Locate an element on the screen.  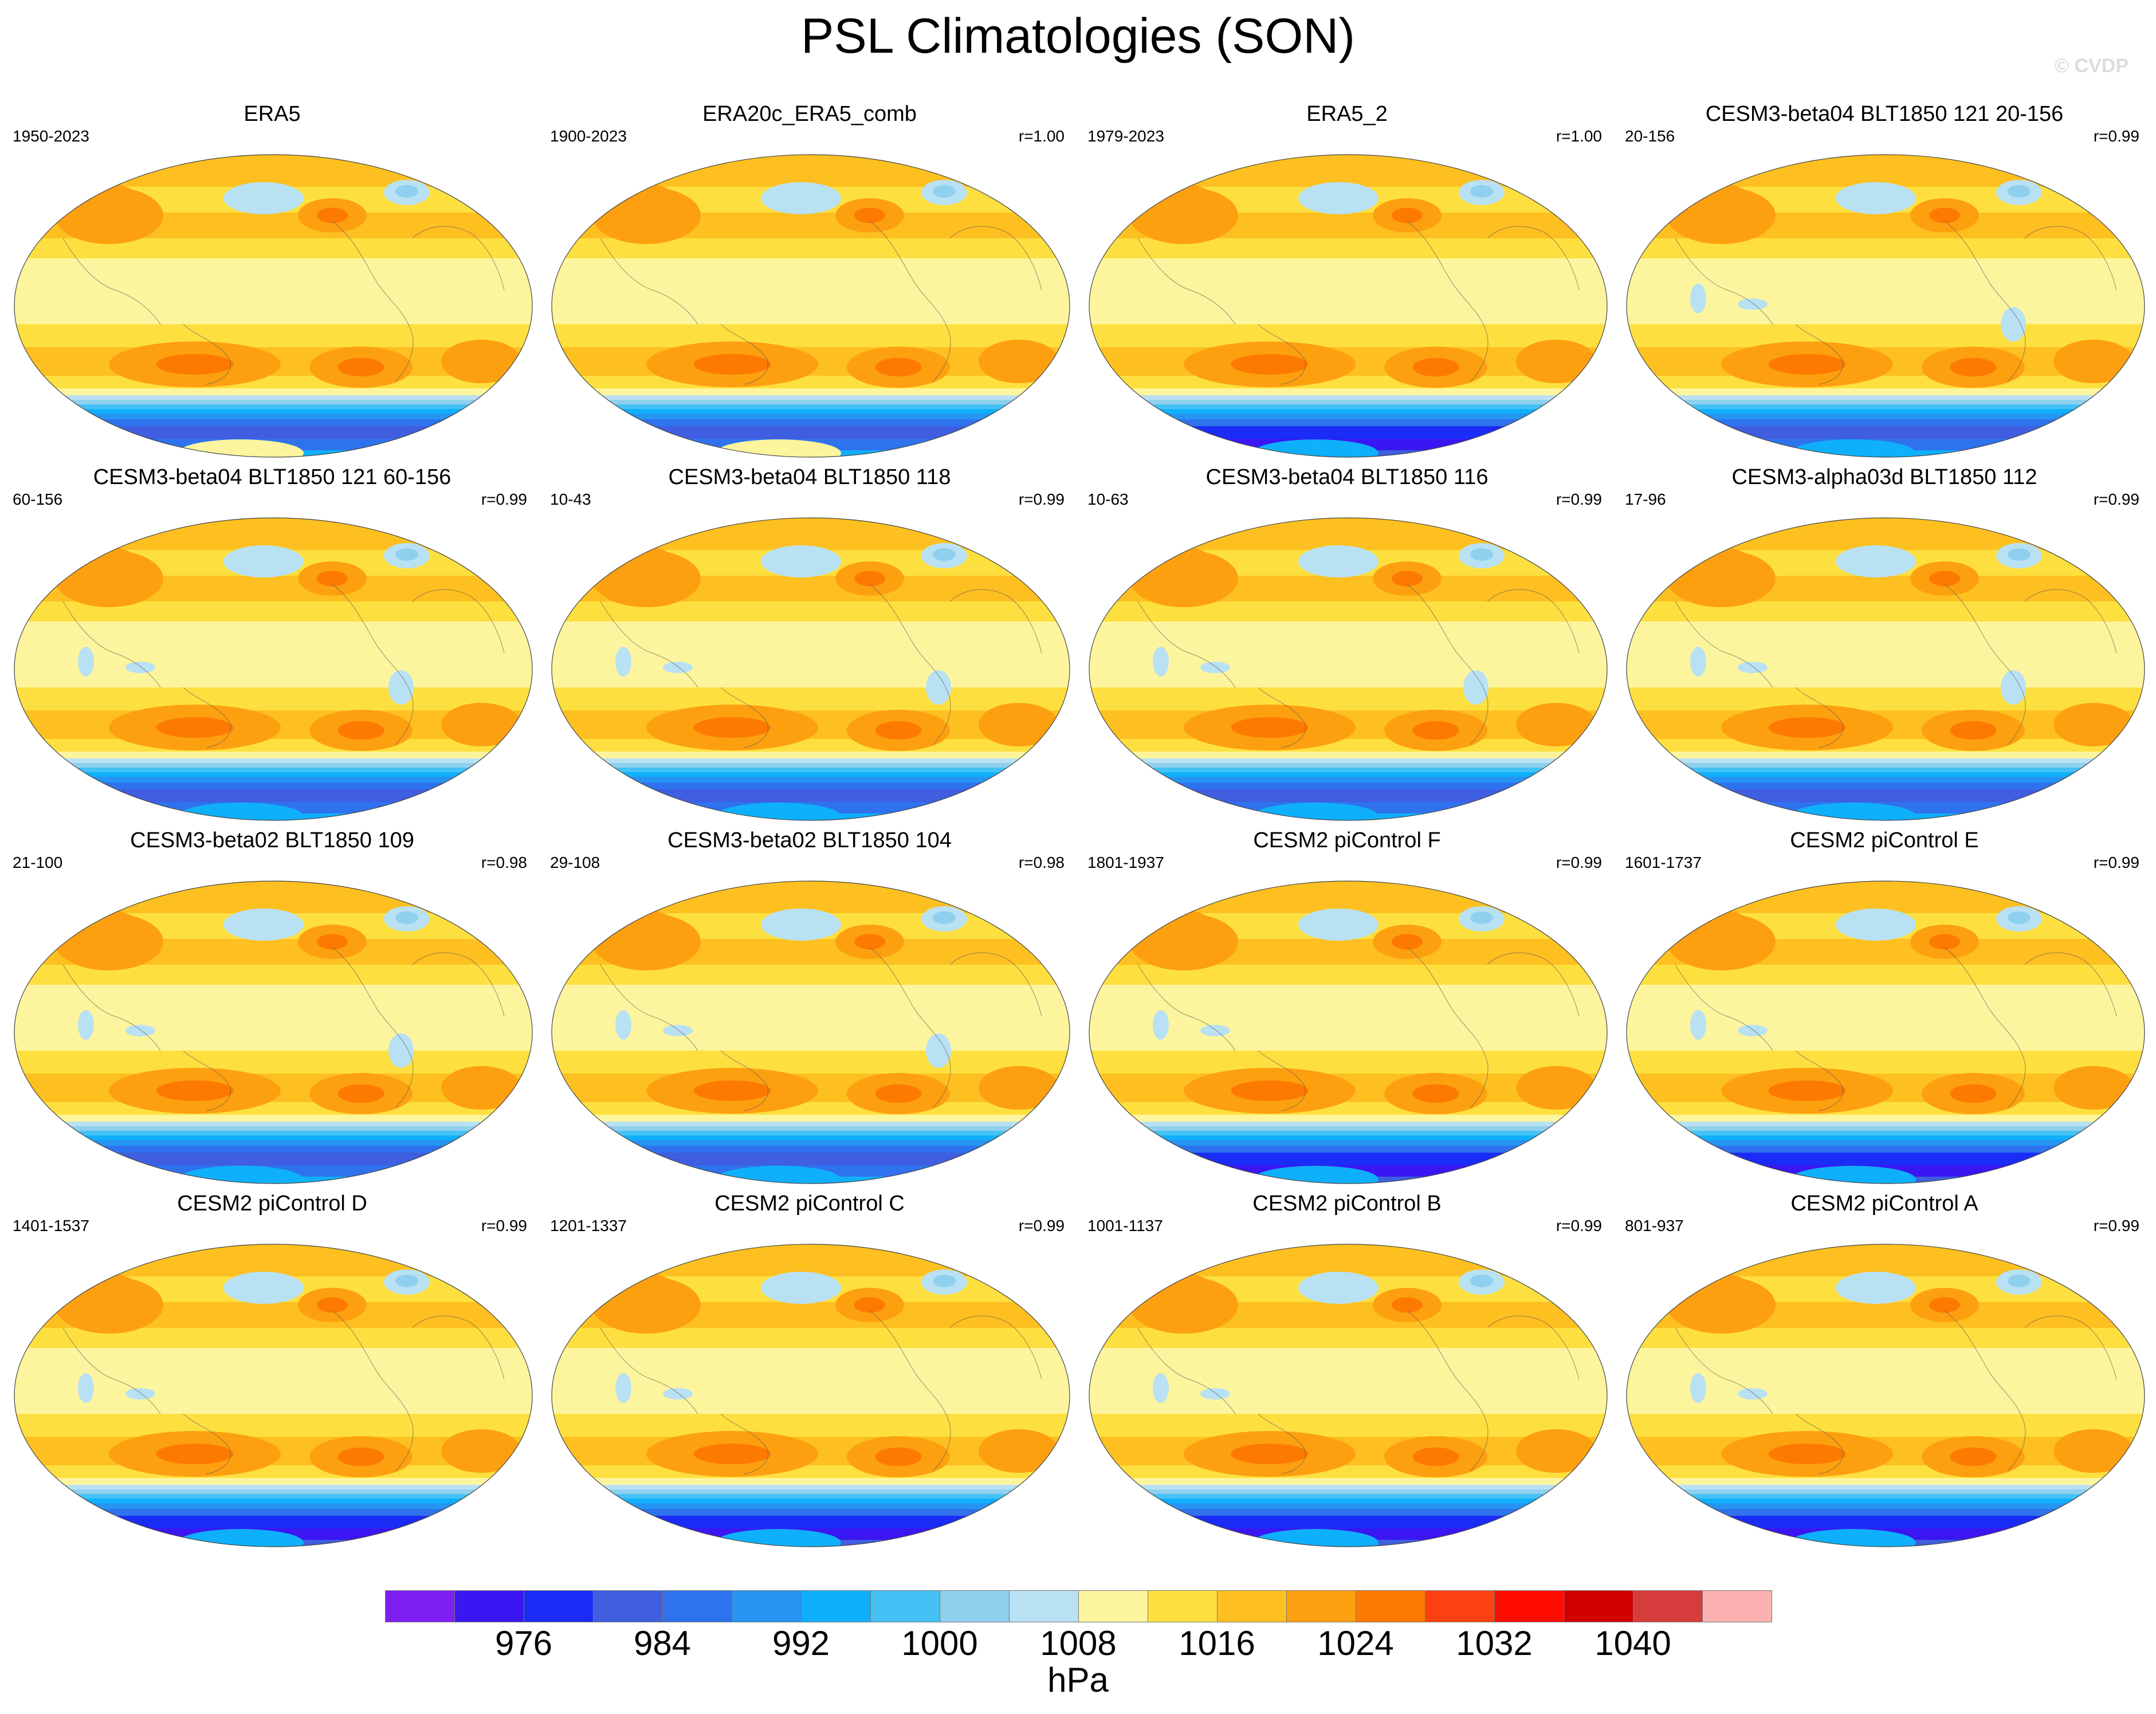
colorbar is located at coordinates (1078, 1606).